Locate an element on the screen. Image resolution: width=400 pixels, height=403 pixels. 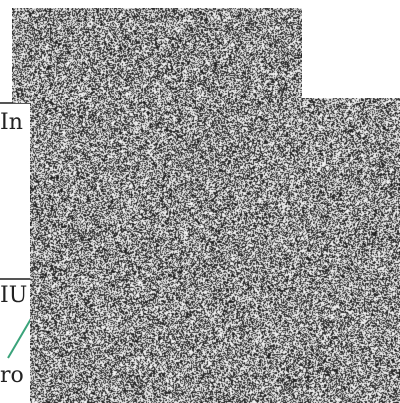
partial-label-bottom: ro is located at coordinates (12, 376).